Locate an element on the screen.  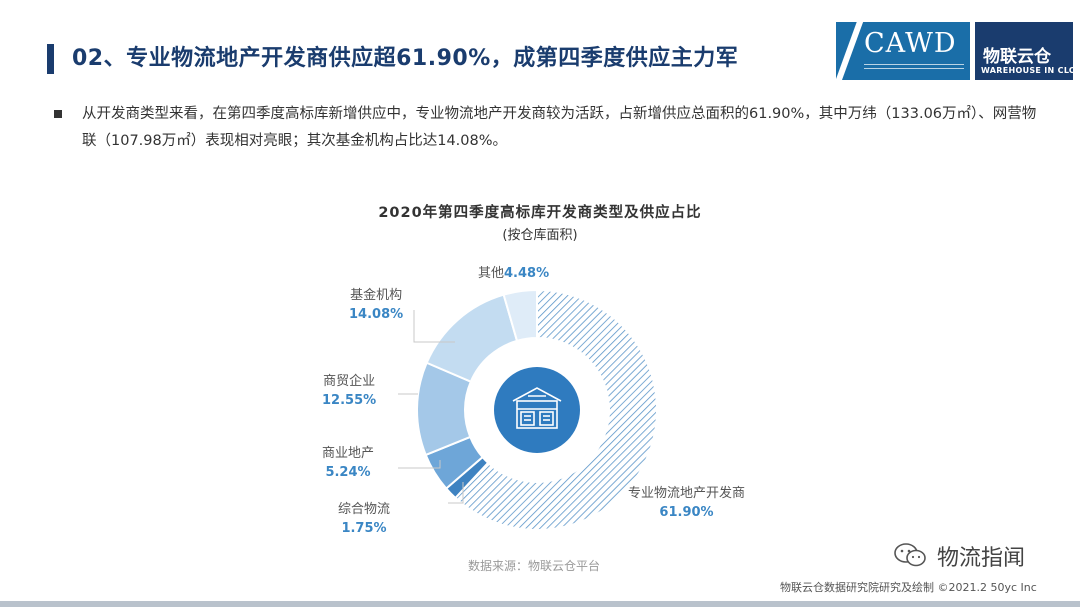
page-title: 02、专业物流地产开发商供应超61.90%，成第四季度供应主力军 is located at coordinates (405, 58).